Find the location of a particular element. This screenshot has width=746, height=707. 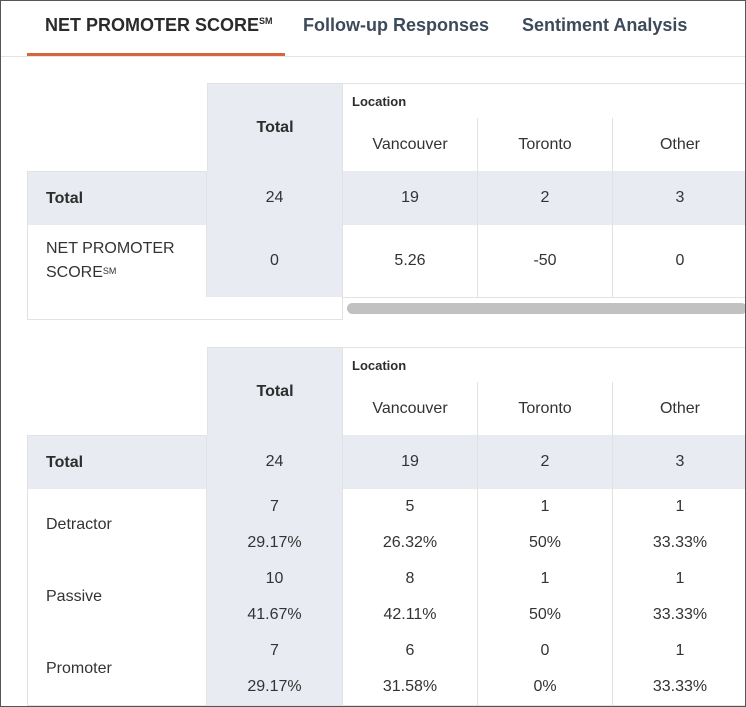

row-label-detractor: Detractor is located at coordinates (117, 525).